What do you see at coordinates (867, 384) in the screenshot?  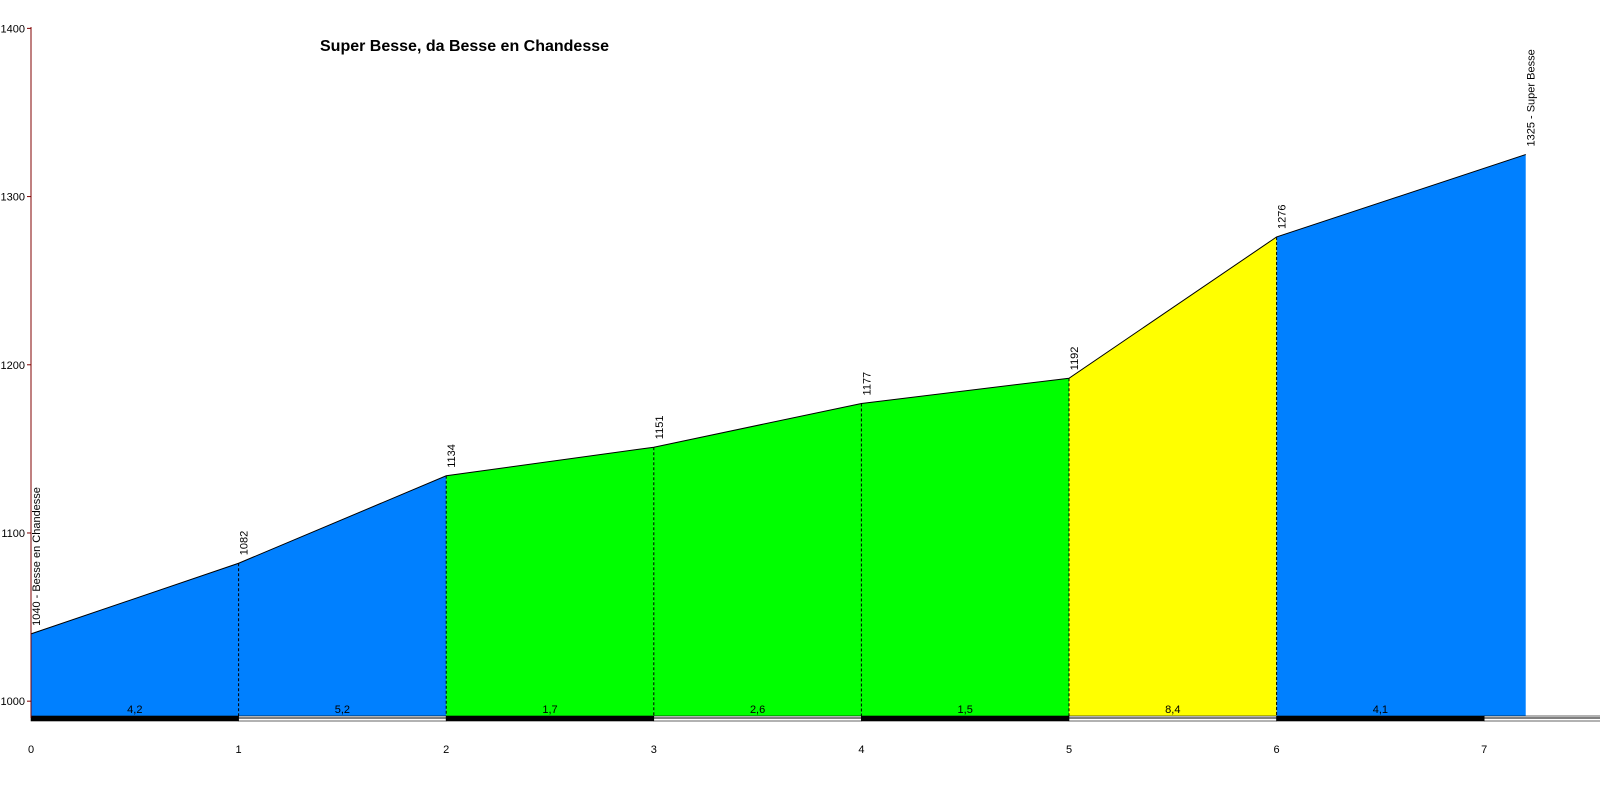 I see `elevation-label-5: 1177` at bounding box center [867, 384].